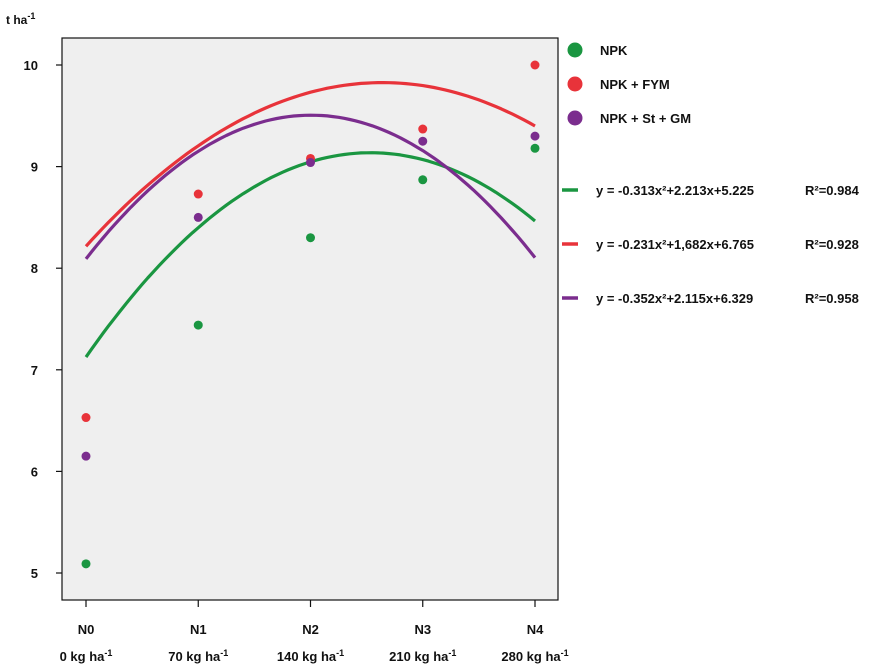 This screenshot has width=872, height=665. Describe the element at coordinates (675, 244) in the screenshot. I see `fit-equation: y = -0.231x²+1,682x+6.765` at that location.